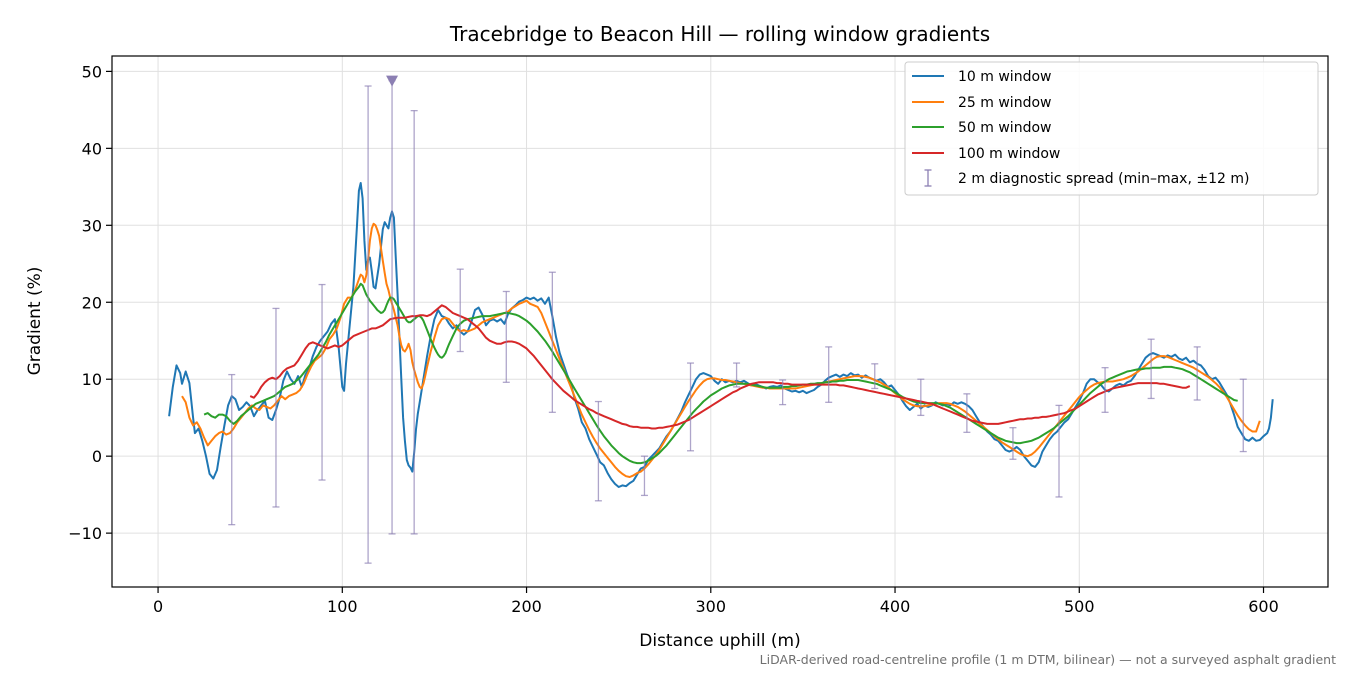 This screenshot has height=675, width=1350. I want to click on x-tick-label: 0, so click(158, 606).